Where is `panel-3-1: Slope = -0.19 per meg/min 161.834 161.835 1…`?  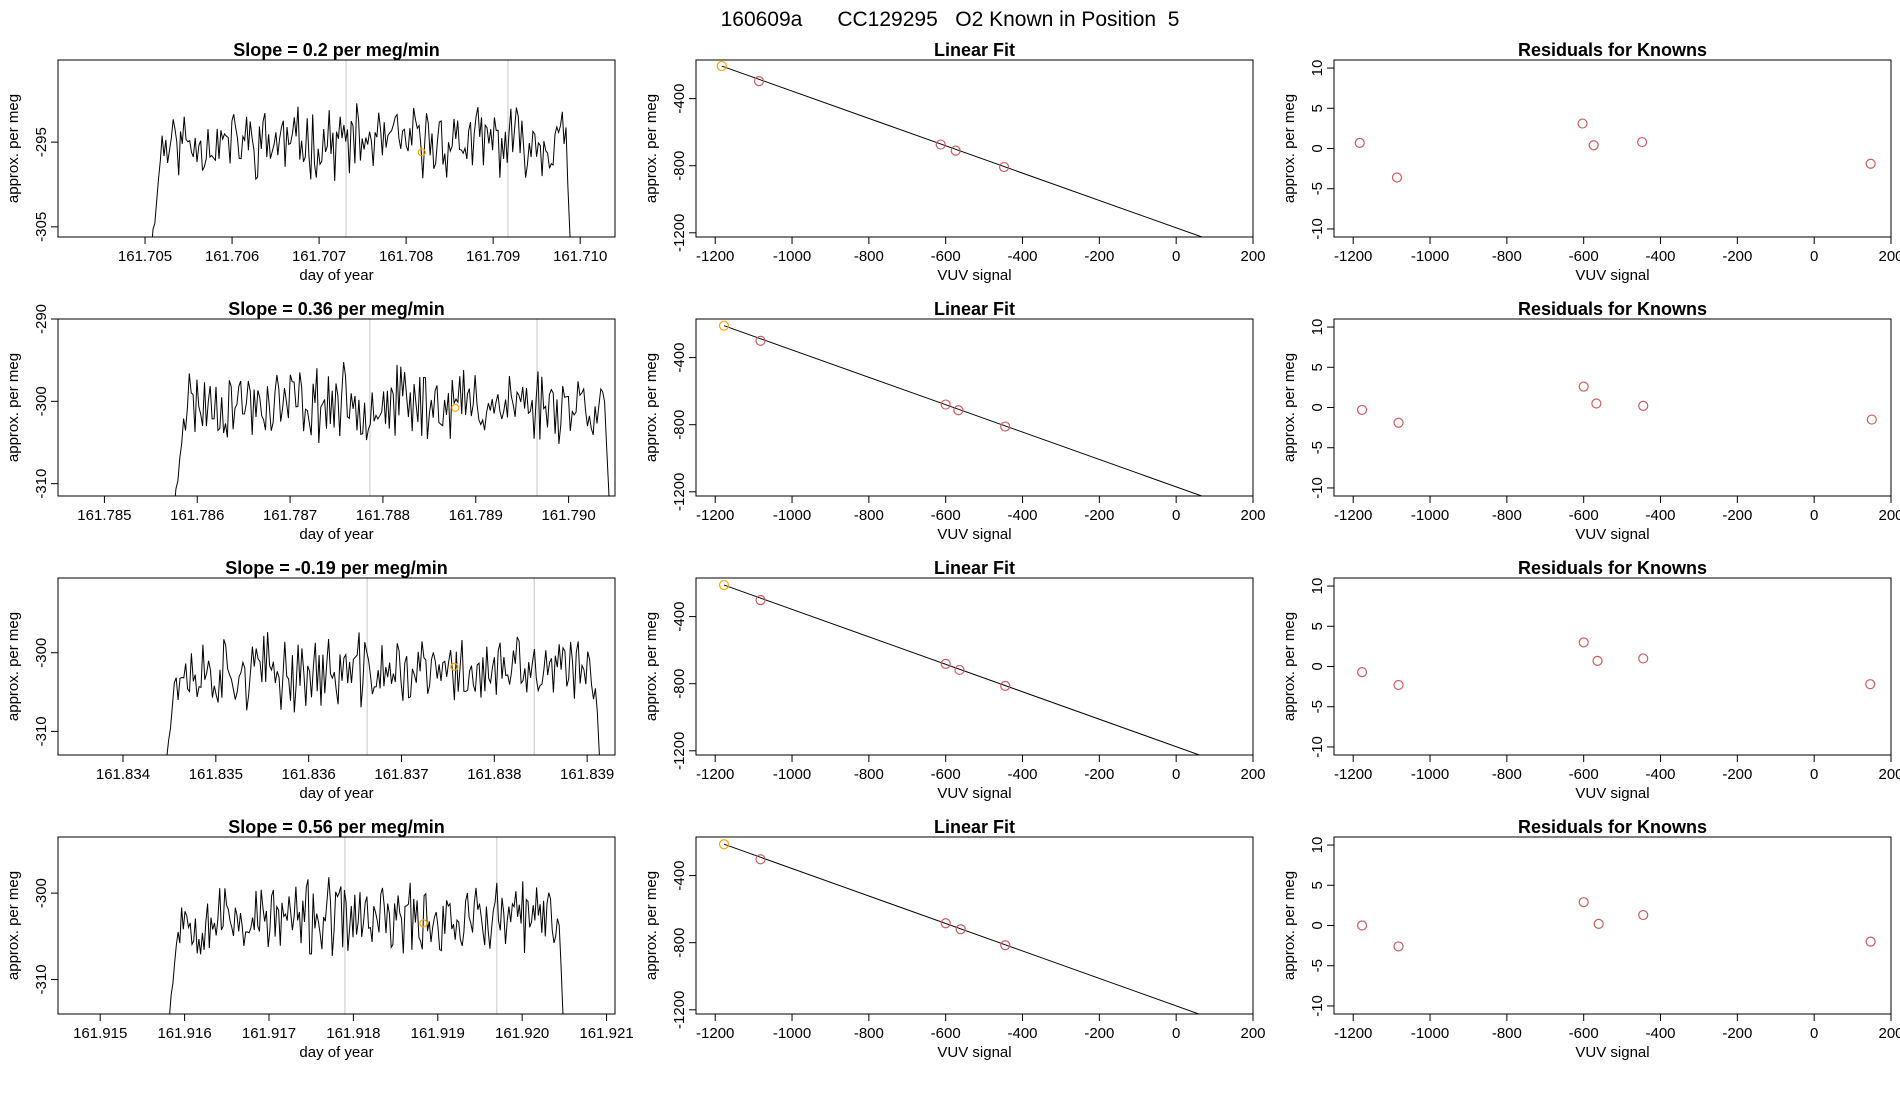
panel-3-1: Slope = -0.19 per meg/min 161.834 161.835 1… is located at coordinates (310, 680).